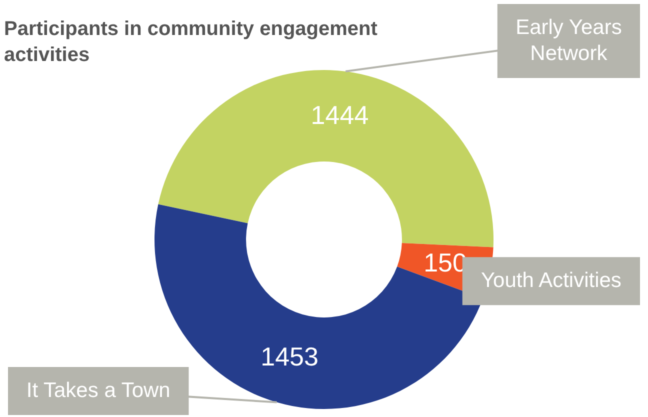 This screenshot has height=417, width=648. What do you see at coordinates (569, 40) in the screenshot?
I see `slice-label: Early Years Network` at bounding box center [569, 40].